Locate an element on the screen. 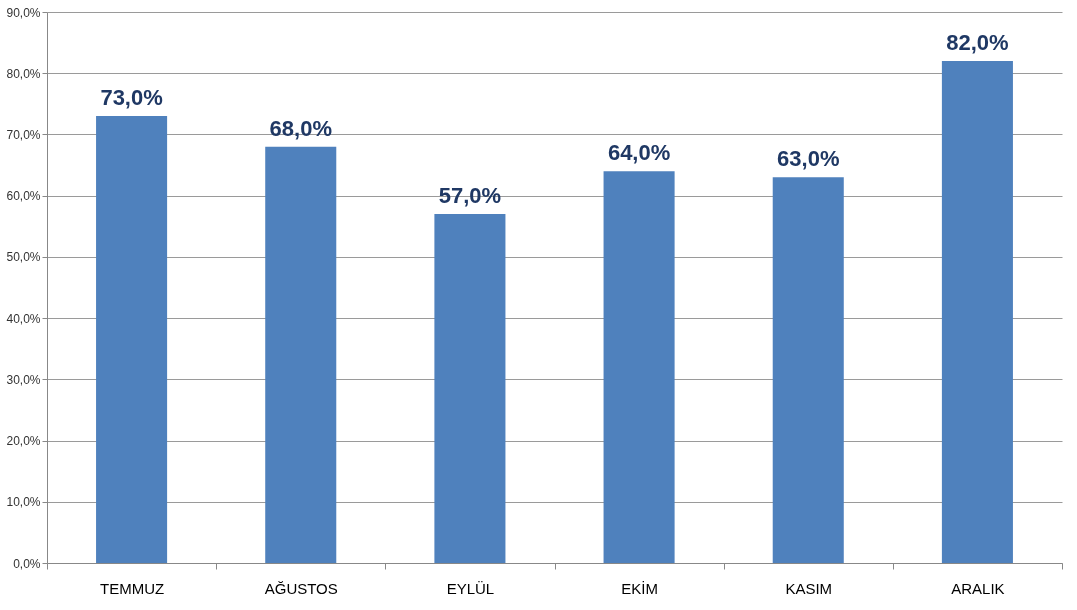 The height and width of the screenshot is (610, 1077). x-tick-label: AĞUSTOS is located at coordinates (301, 588).